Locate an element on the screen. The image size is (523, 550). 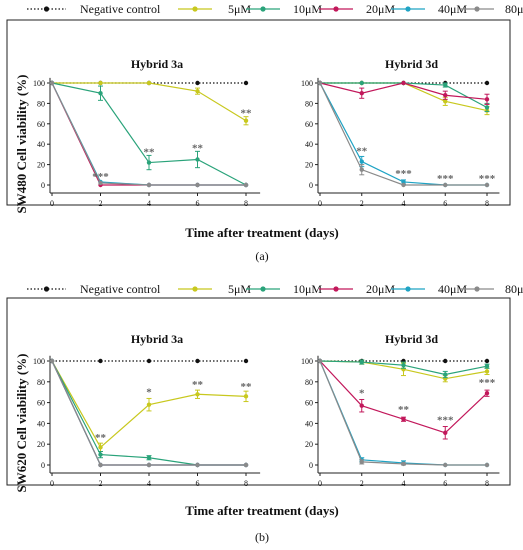
legend-label: 80μM is located at coordinates (514, 9).